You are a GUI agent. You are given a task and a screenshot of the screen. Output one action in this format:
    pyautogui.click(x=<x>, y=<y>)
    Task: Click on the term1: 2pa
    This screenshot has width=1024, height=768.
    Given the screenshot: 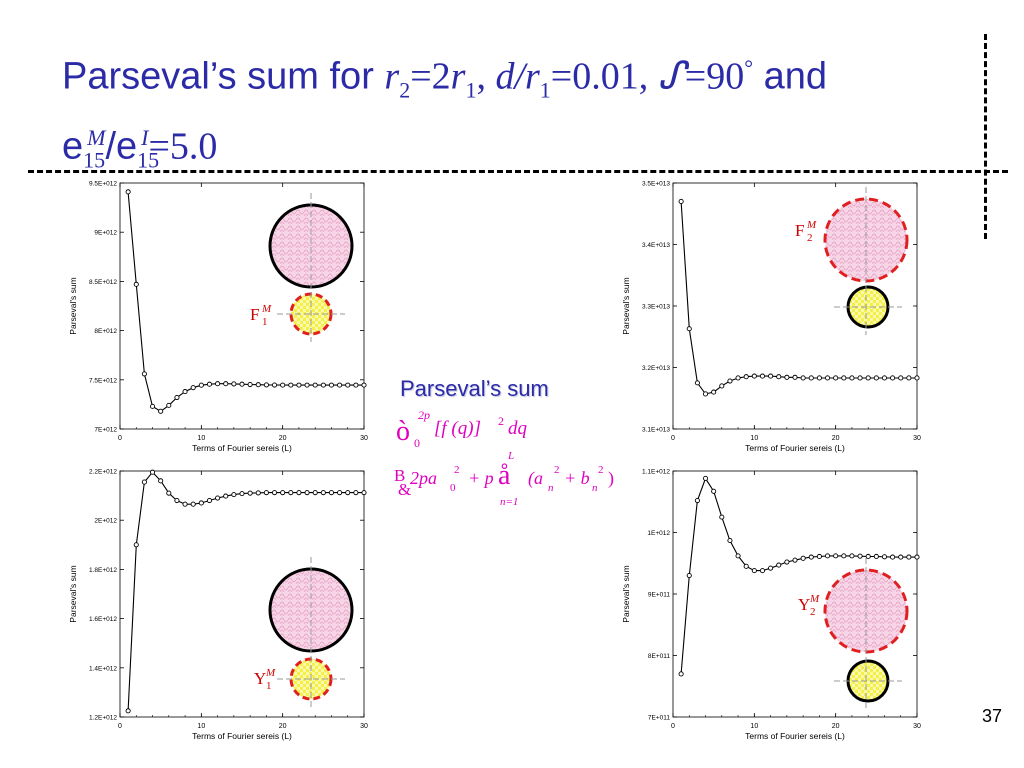 What is the action you would take?
    pyautogui.click(x=423, y=478)
    